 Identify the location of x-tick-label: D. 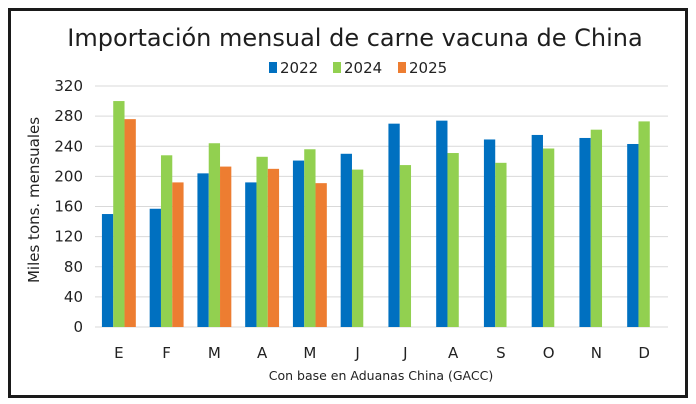
(644, 353).